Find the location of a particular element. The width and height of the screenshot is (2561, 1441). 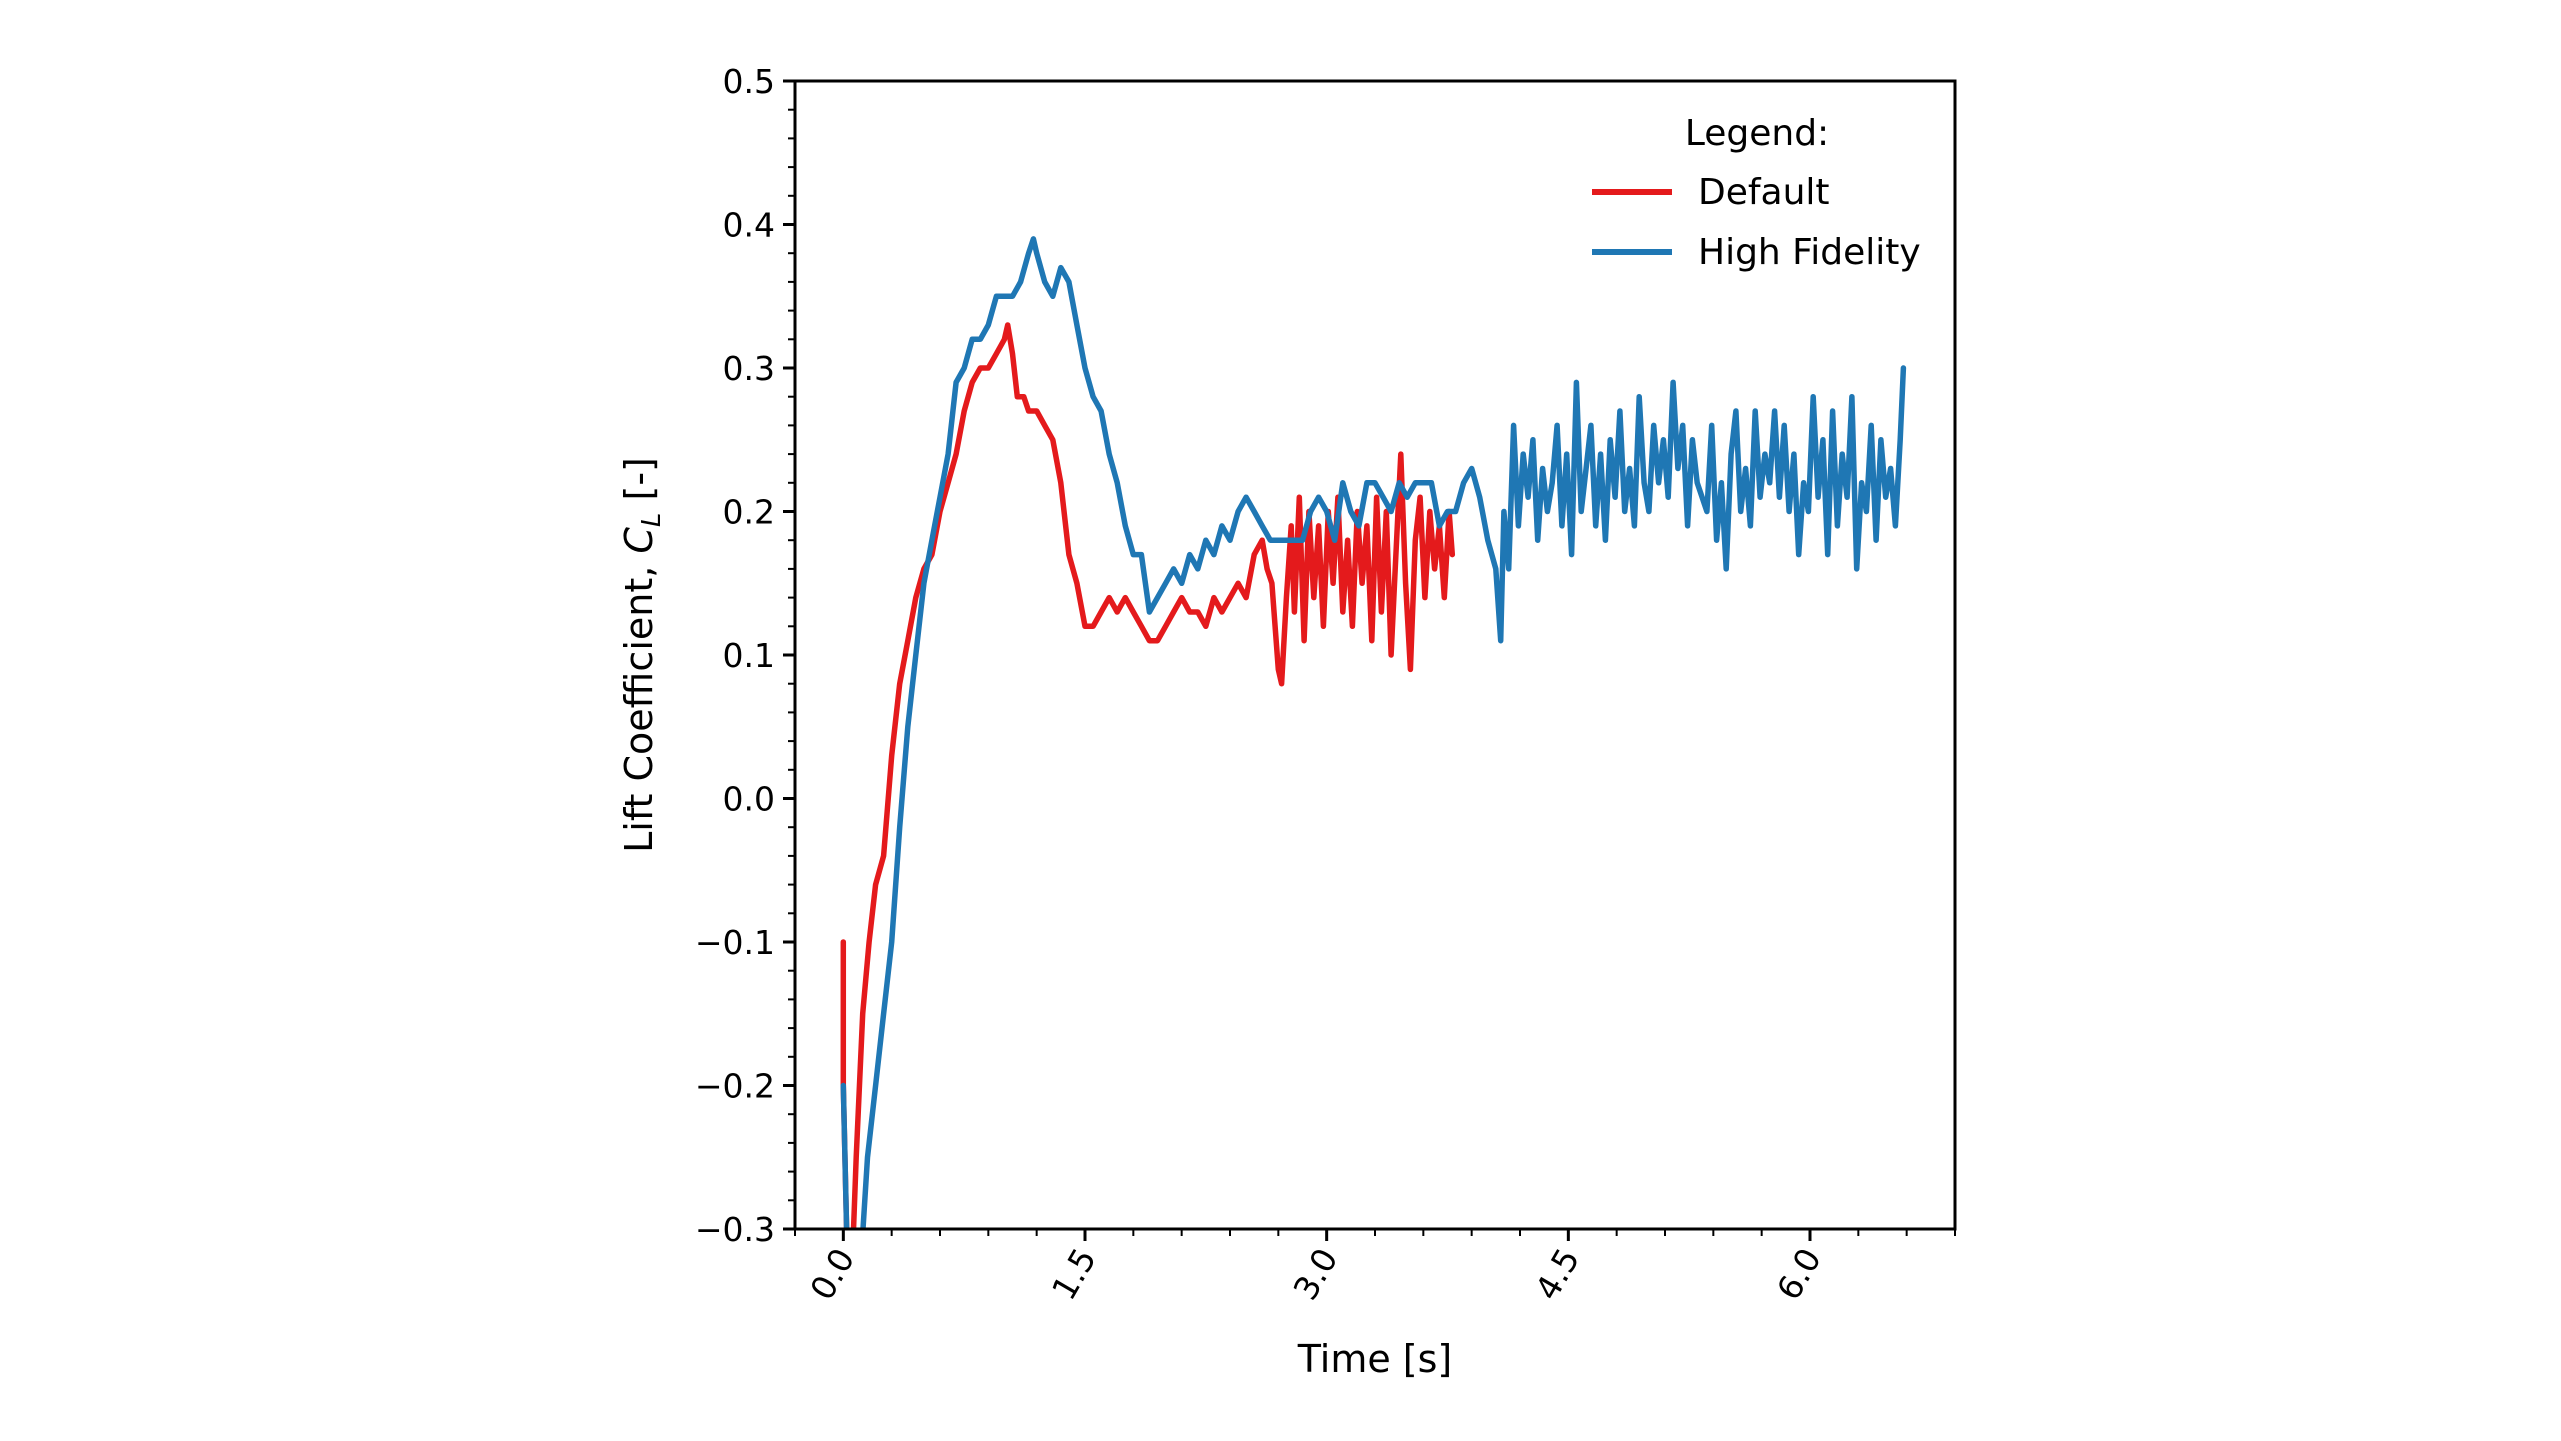

y-tick-label: 0.1 is located at coordinates (749, 655).